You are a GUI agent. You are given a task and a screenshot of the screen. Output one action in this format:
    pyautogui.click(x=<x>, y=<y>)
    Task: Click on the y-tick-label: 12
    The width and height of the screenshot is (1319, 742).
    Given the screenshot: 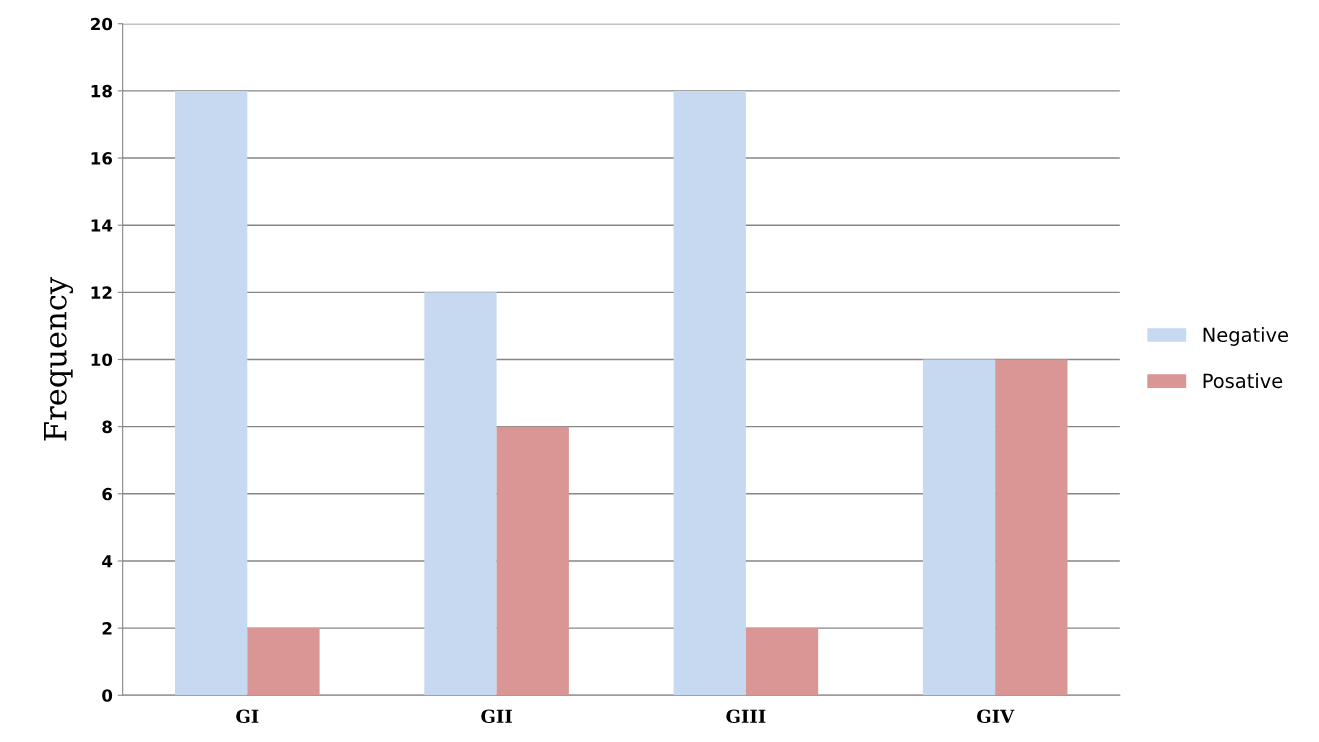 What is the action you would take?
    pyautogui.click(x=101, y=292)
    